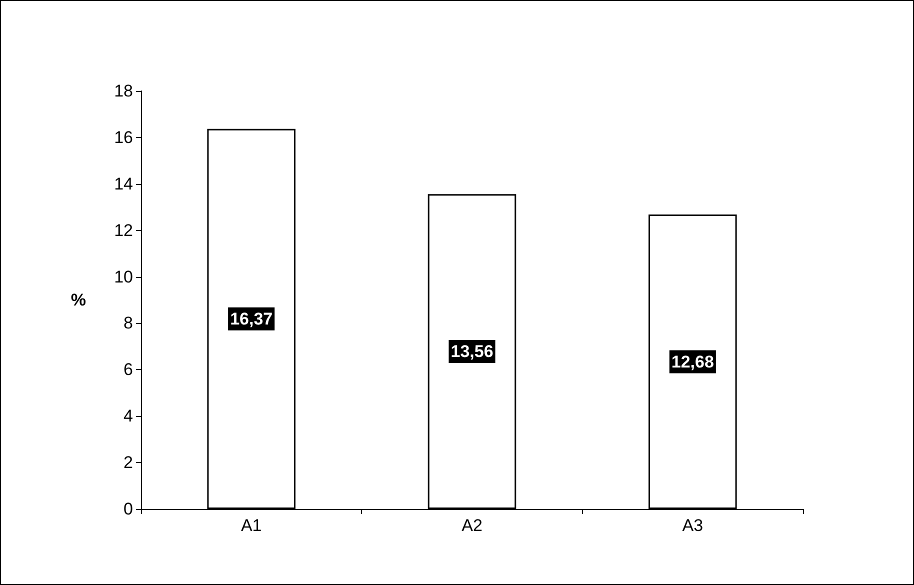  I want to click on data-label: 12,68, so click(692, 362).